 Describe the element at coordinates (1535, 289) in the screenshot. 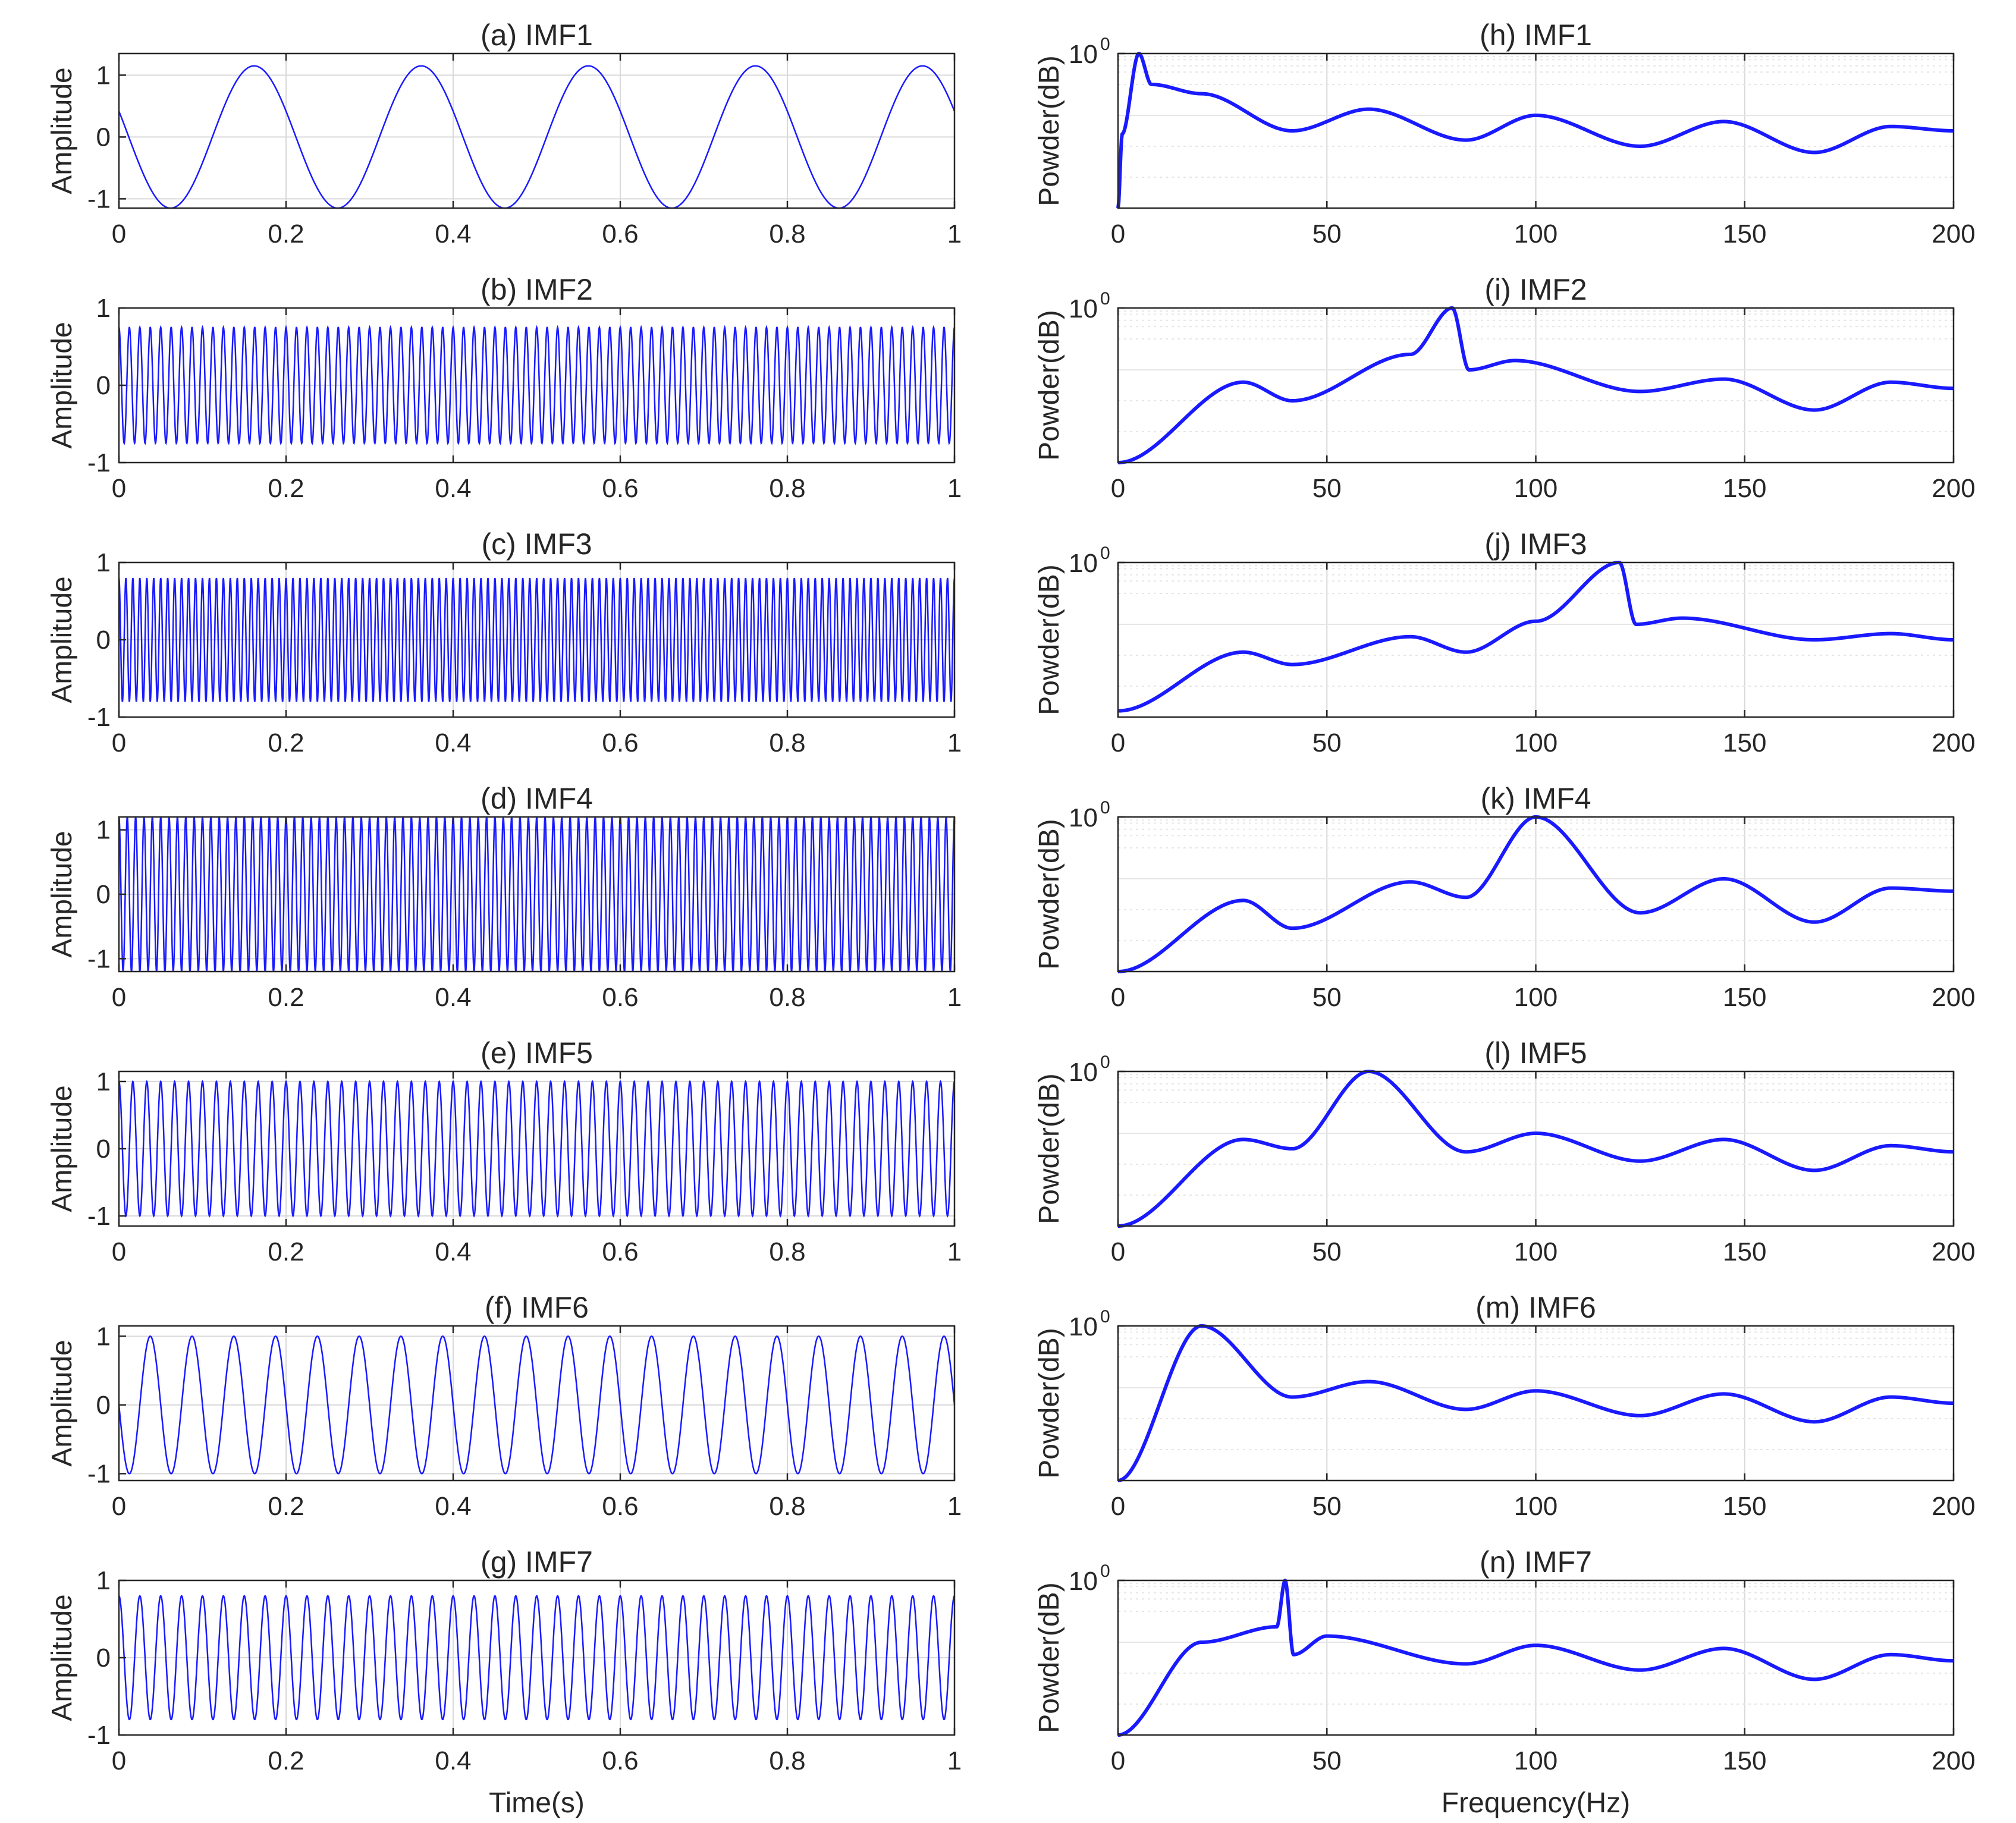

I see `subplot-title: (i) IMF2` at that location.